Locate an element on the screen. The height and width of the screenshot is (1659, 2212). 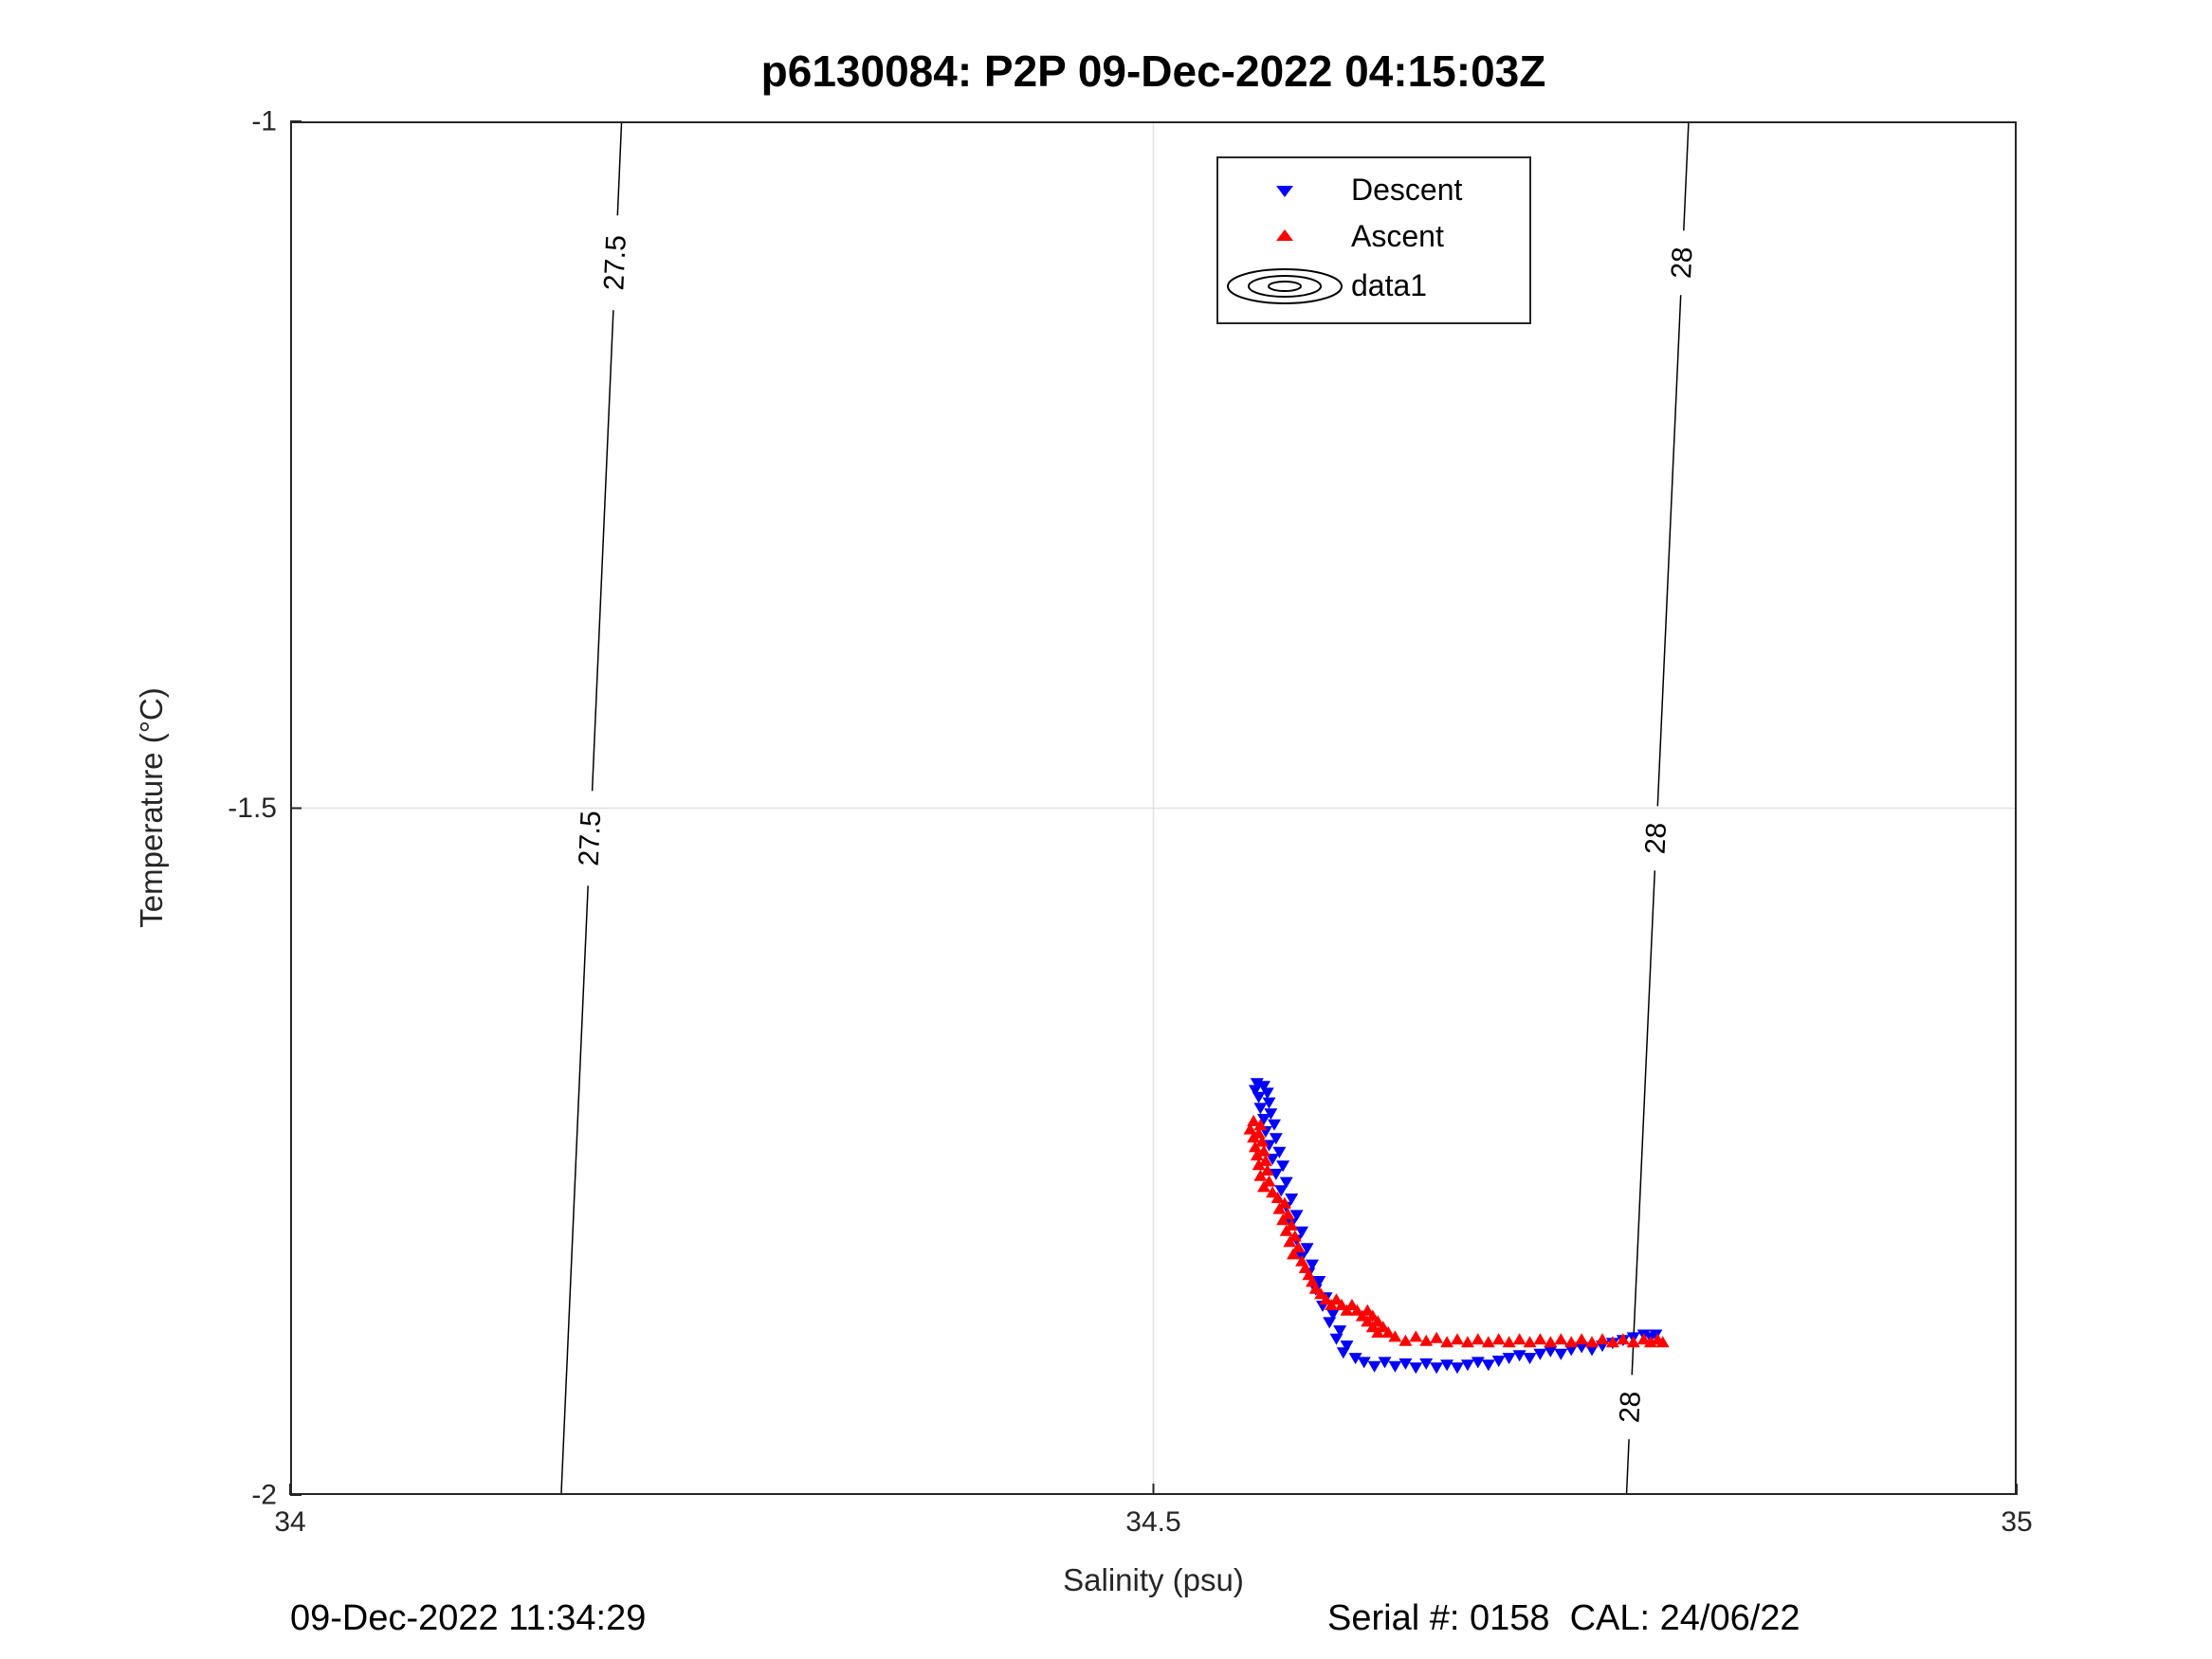
timestamp-annotation: 09-Dec-2022 11:34:29 is located at coordinates (468, 1618).